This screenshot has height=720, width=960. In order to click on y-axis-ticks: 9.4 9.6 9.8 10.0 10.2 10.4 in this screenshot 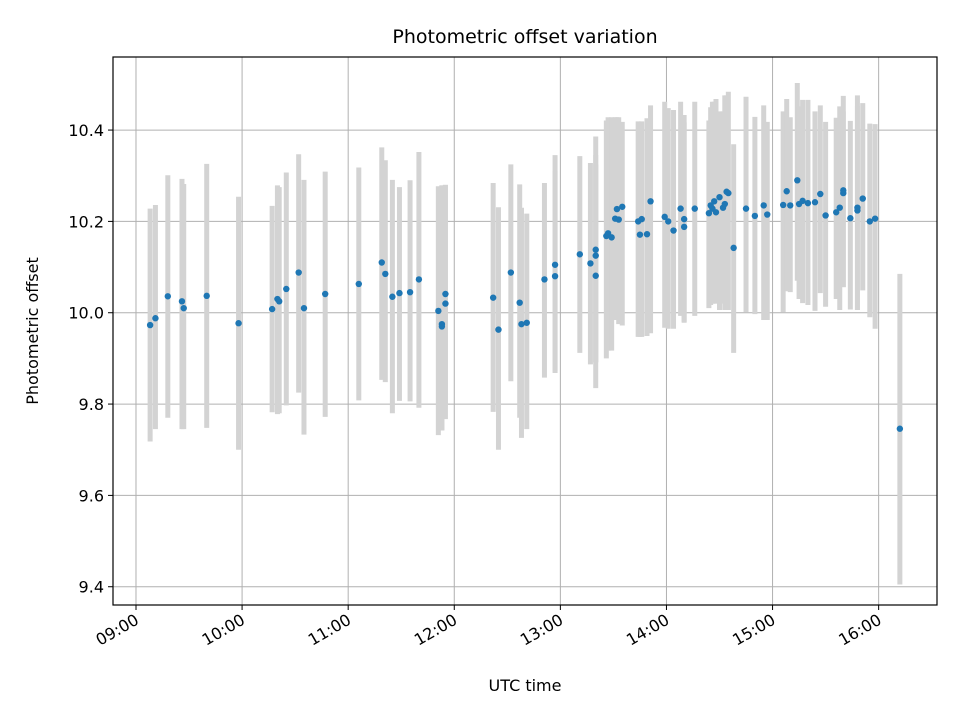, I will do `click(90, 359)`.